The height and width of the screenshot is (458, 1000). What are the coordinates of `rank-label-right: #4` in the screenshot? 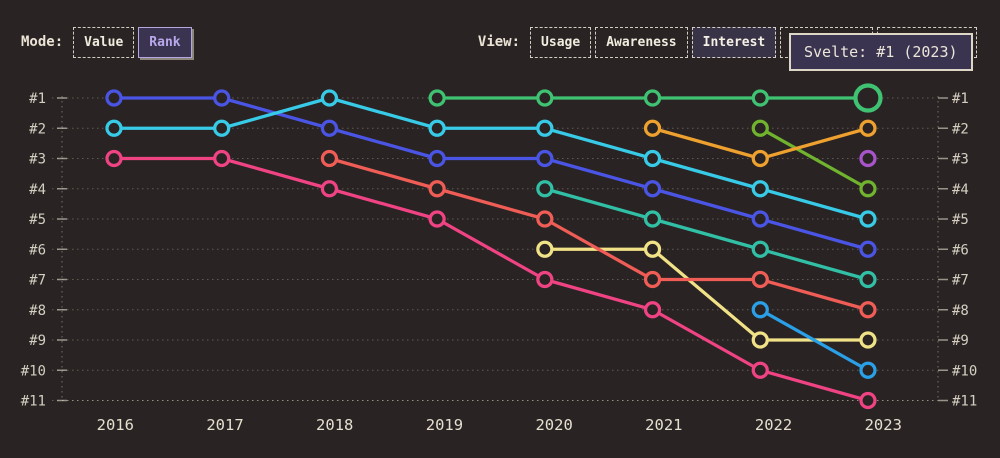 It's located at (960, 190).